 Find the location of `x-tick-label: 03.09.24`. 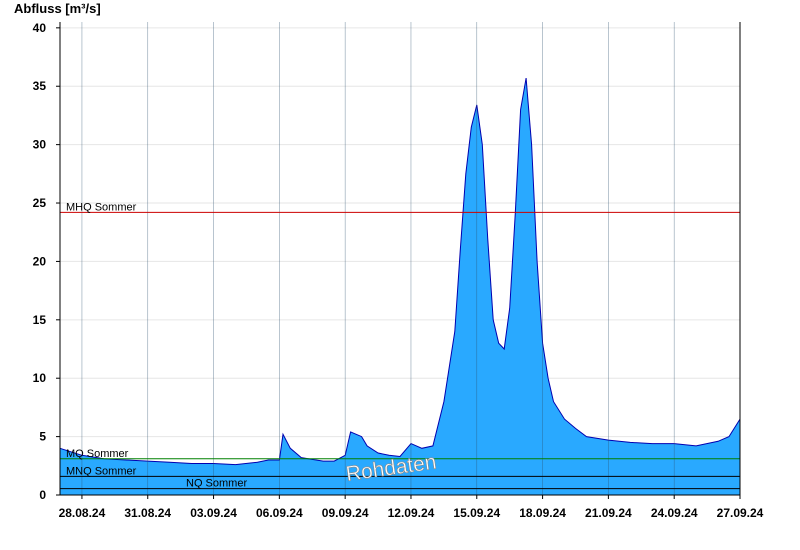

x-tick-label: 03.09.24 is located at coordinates (213, 513).